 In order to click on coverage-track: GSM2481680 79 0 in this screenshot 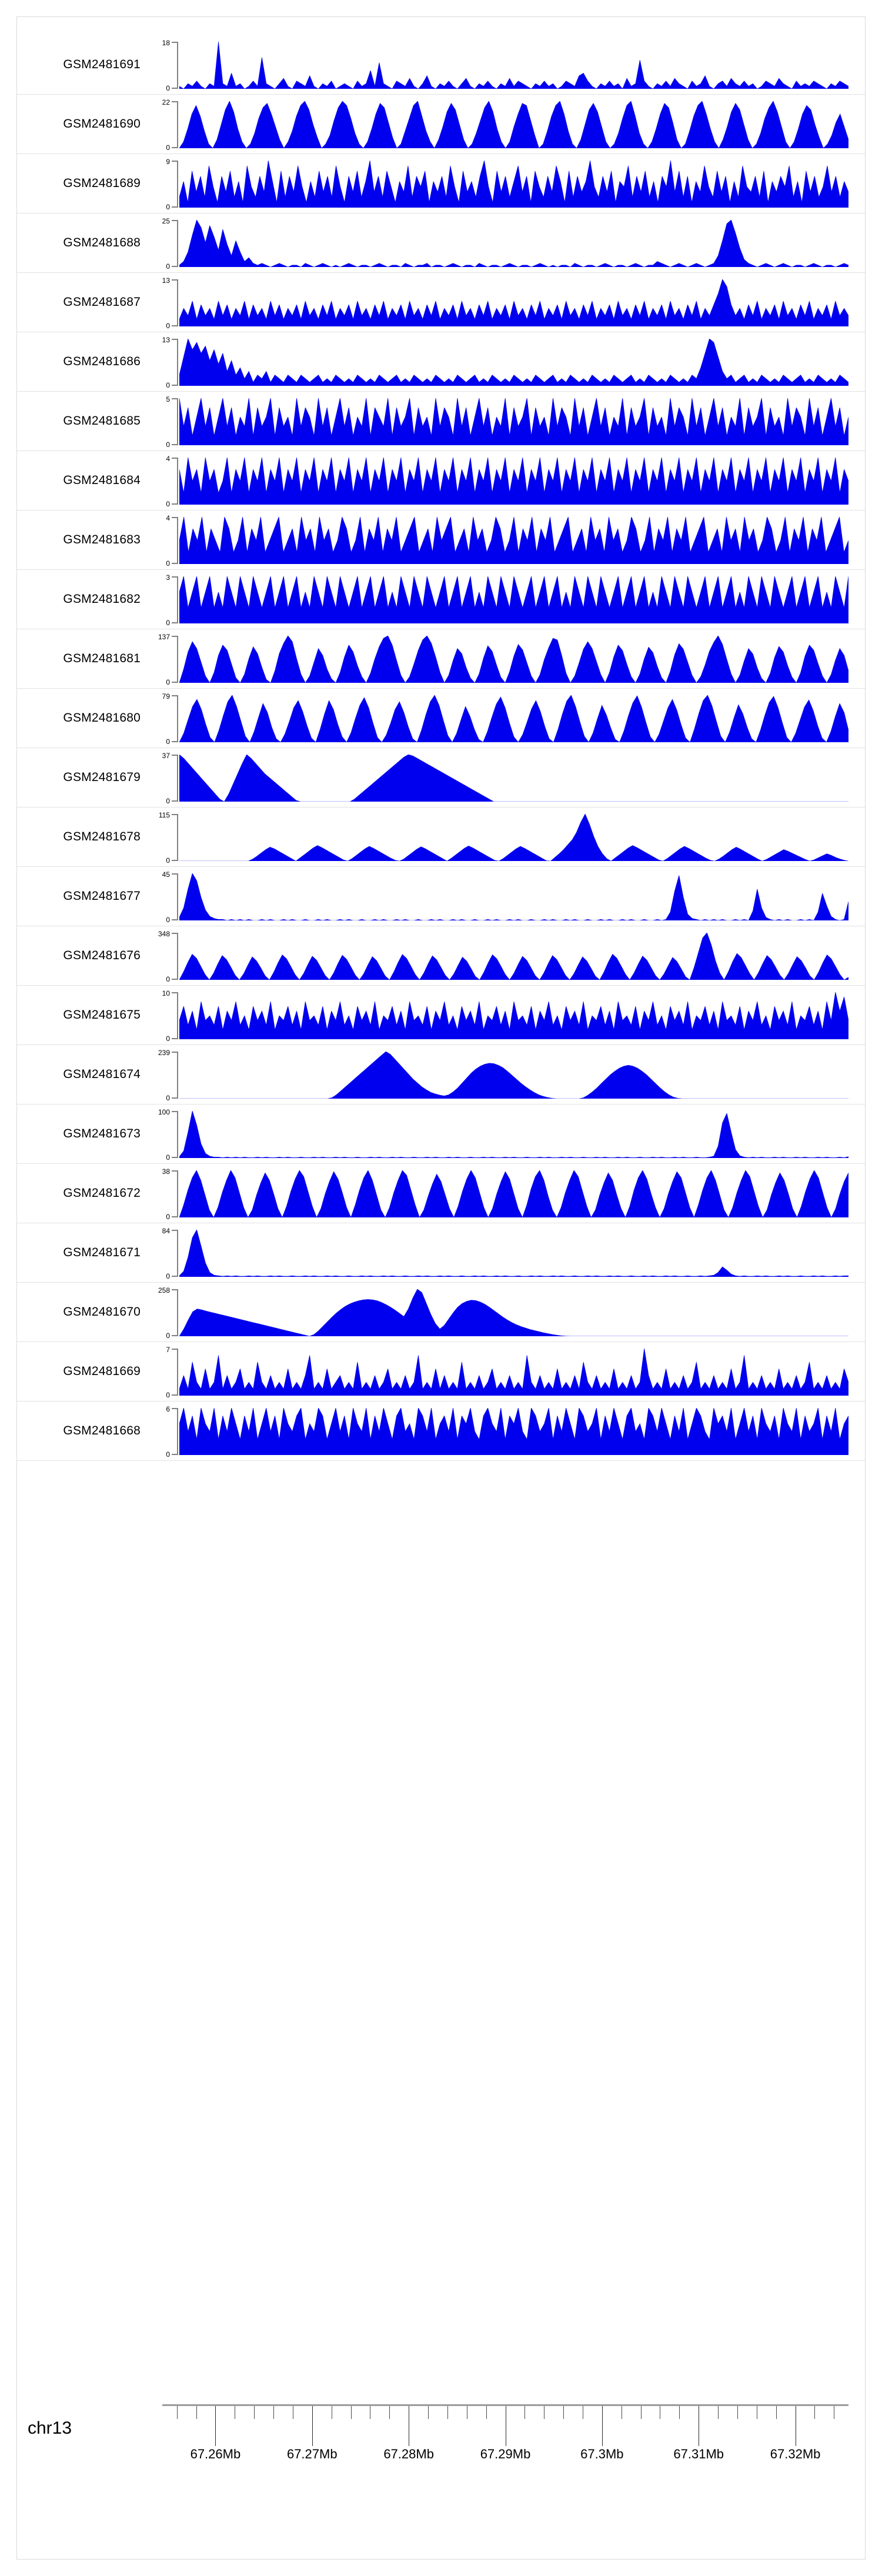, I will do `click(441, 718)`.